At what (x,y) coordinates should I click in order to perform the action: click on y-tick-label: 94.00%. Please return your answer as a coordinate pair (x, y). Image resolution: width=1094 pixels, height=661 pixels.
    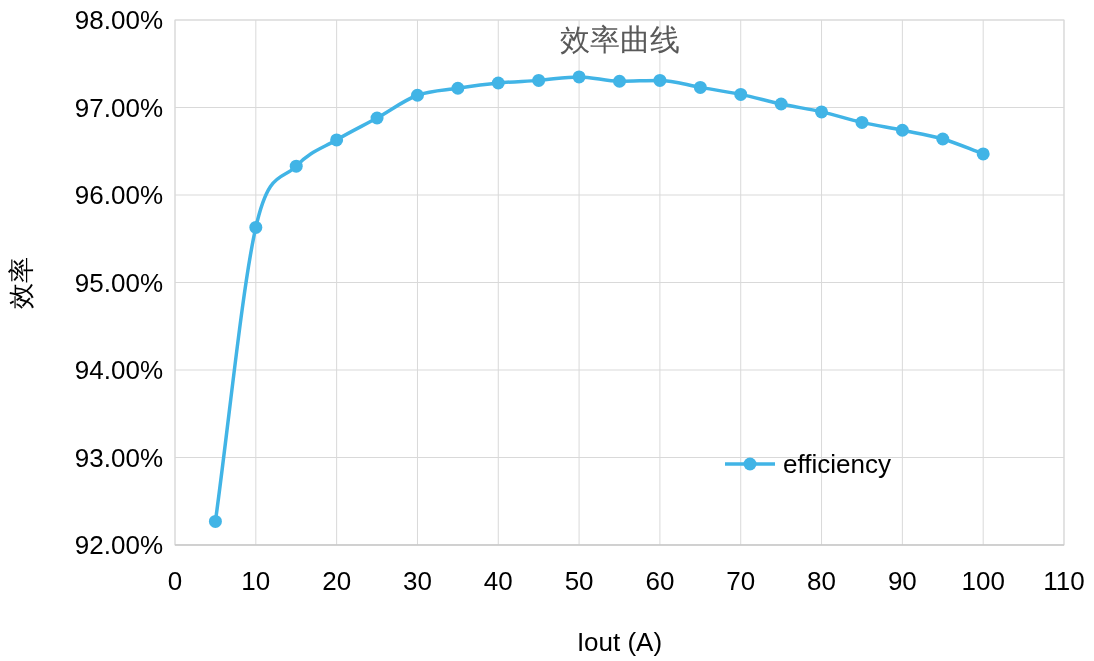
    Looking at the image, I should click on (118, 370).